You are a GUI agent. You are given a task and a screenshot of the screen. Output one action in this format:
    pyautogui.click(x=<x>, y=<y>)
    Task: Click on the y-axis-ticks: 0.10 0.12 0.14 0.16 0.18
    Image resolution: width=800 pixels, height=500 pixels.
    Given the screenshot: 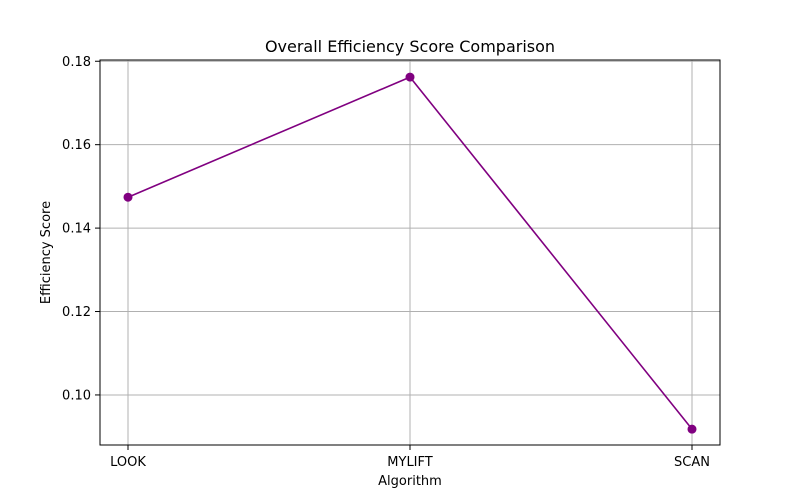 What is the action you would take?
    pyautogui.click(x=81, y=229)
    